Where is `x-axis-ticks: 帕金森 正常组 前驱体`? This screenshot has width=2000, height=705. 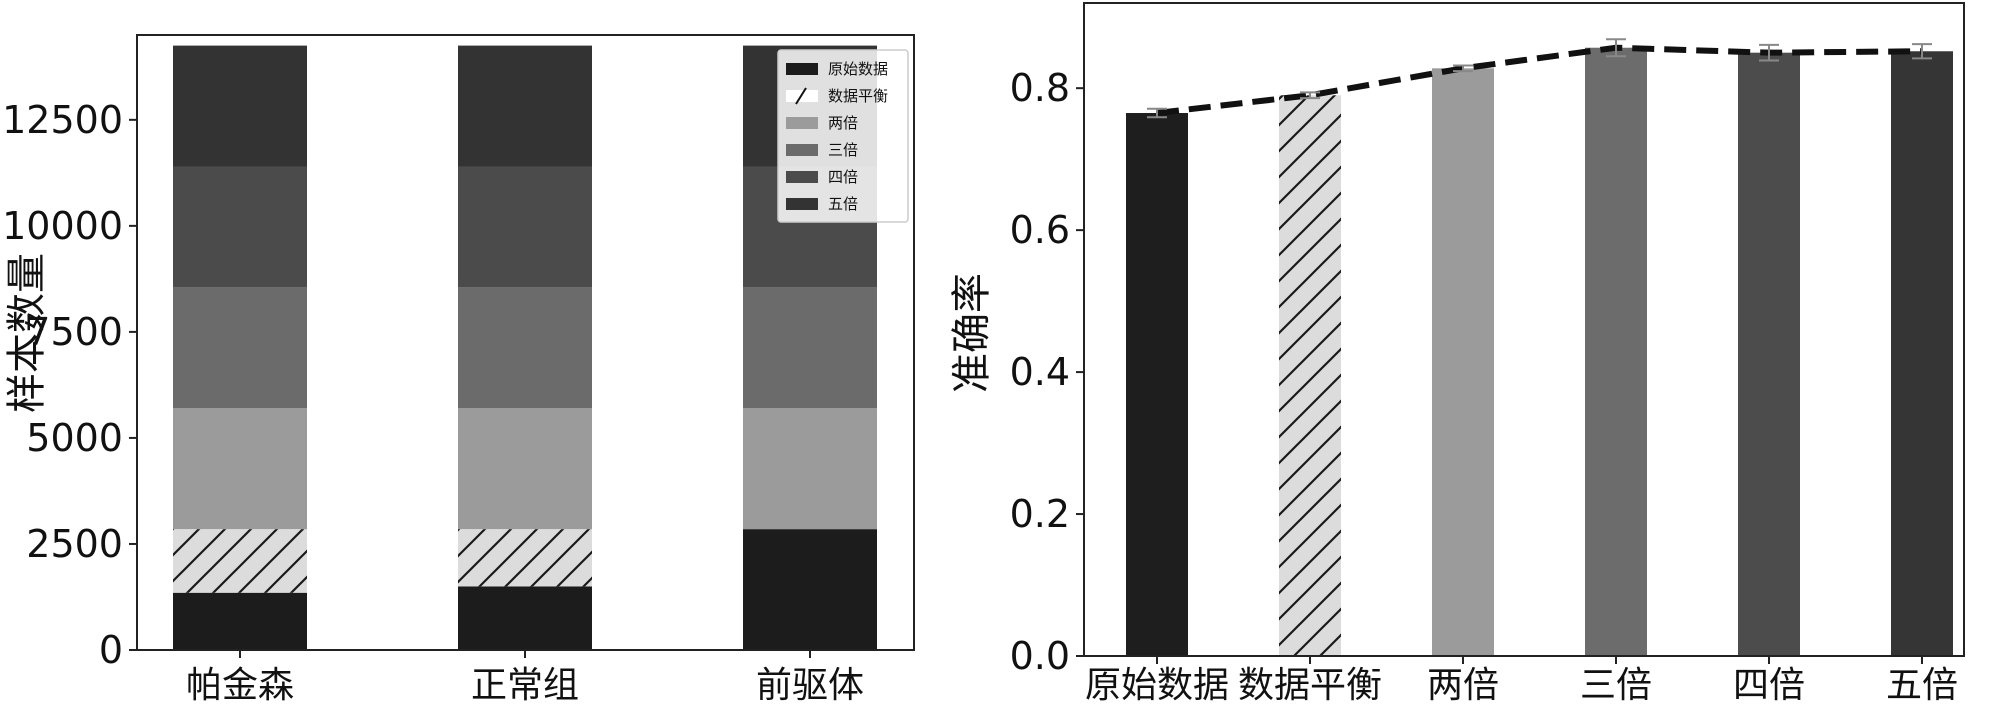
x-axis-ticks: 帕金森 正常组 前驱体 is located at coordinates (525, 677).